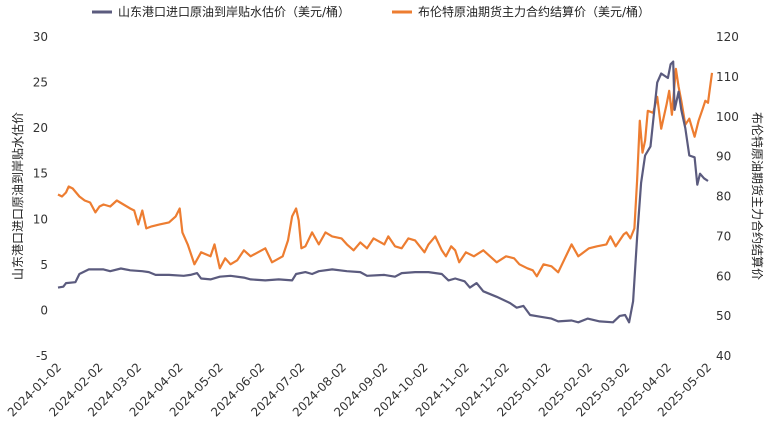  Describe the element at coordinates (40, 128) in the screenshot. I see `y-left-tick-5: 20` at that location.